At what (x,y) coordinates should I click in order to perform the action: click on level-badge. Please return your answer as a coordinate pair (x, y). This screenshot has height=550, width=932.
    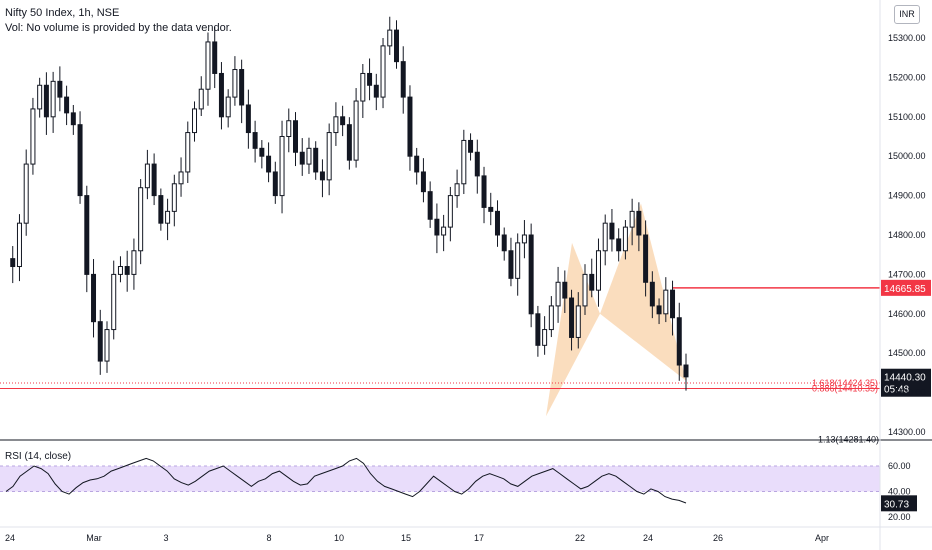
    Looking at the image, I should click on (906, 287).